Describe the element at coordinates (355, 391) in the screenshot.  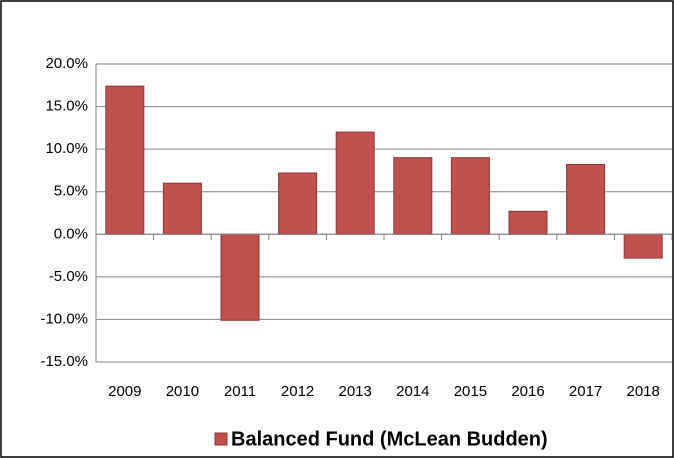
I see `x-tick-label: 2013` at that location.